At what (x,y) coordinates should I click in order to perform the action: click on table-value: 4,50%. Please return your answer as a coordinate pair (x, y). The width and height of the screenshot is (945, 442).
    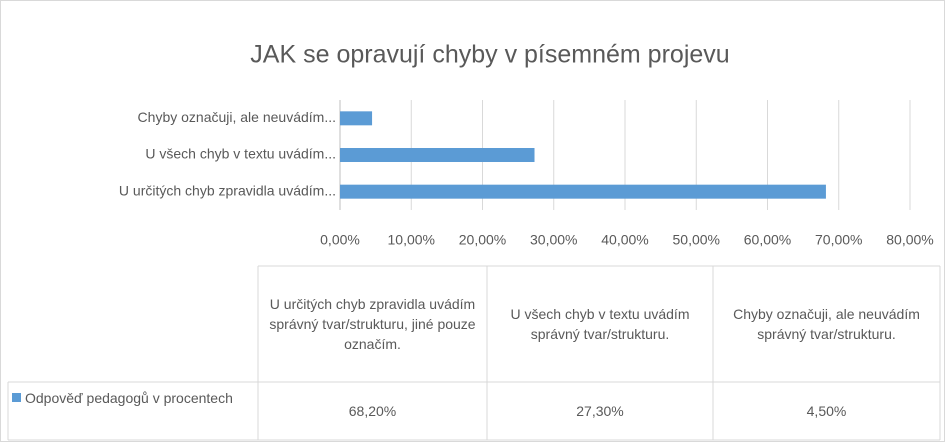
    Looking at the image, I should click on (826, 411).